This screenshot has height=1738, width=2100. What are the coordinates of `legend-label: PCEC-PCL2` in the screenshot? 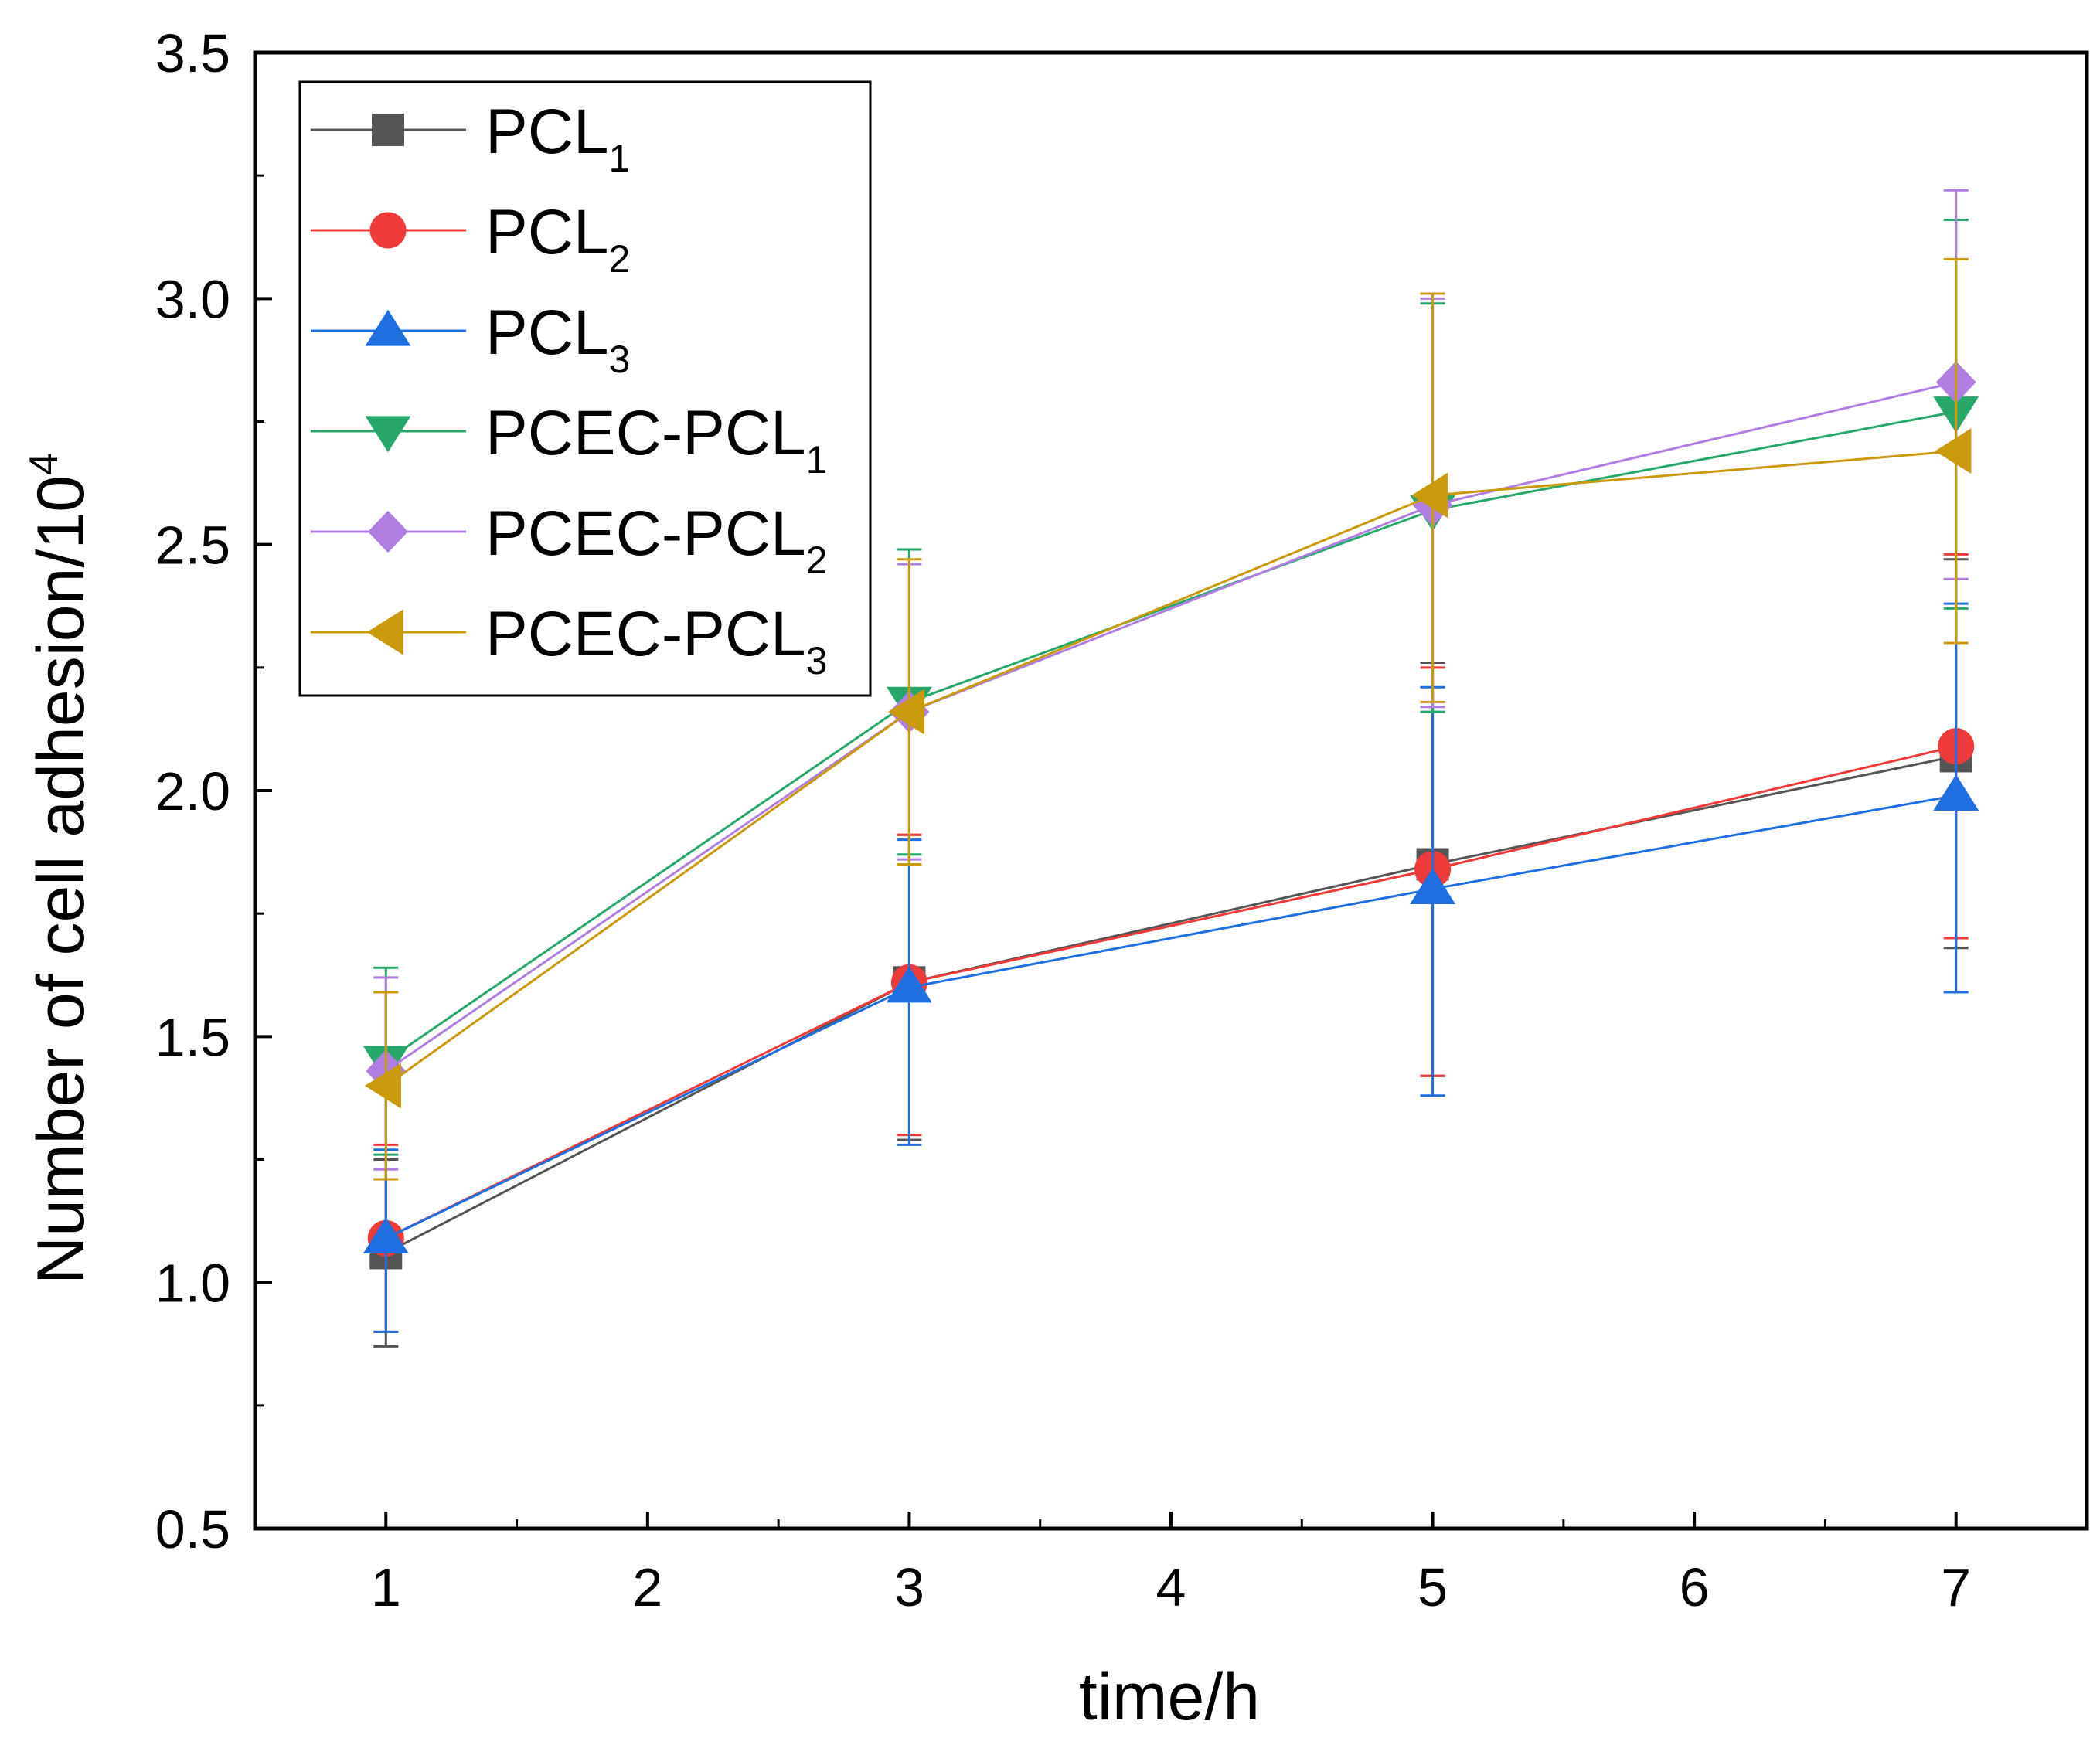 It's located at (656, 540).